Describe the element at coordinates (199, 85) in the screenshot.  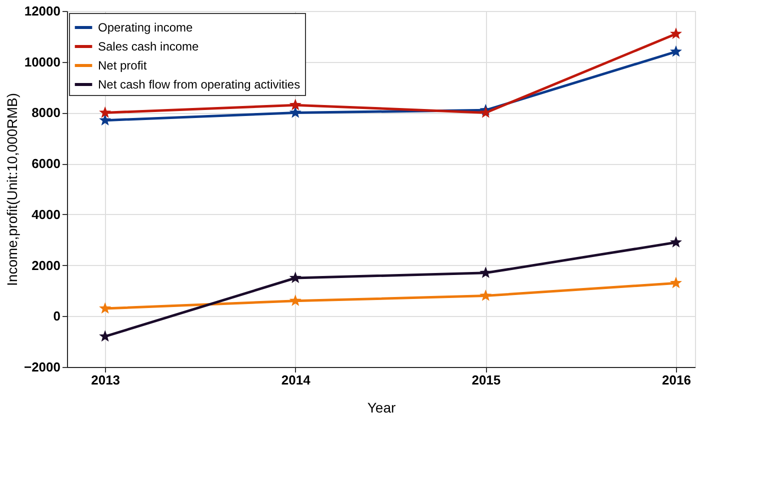
I see `legend-label: Net cash flow from operating activities` at that location.